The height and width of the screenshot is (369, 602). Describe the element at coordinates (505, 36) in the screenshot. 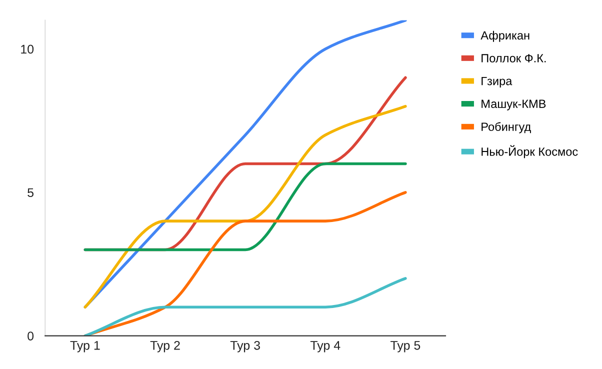

I see `legend-label: Африкан` at that location.